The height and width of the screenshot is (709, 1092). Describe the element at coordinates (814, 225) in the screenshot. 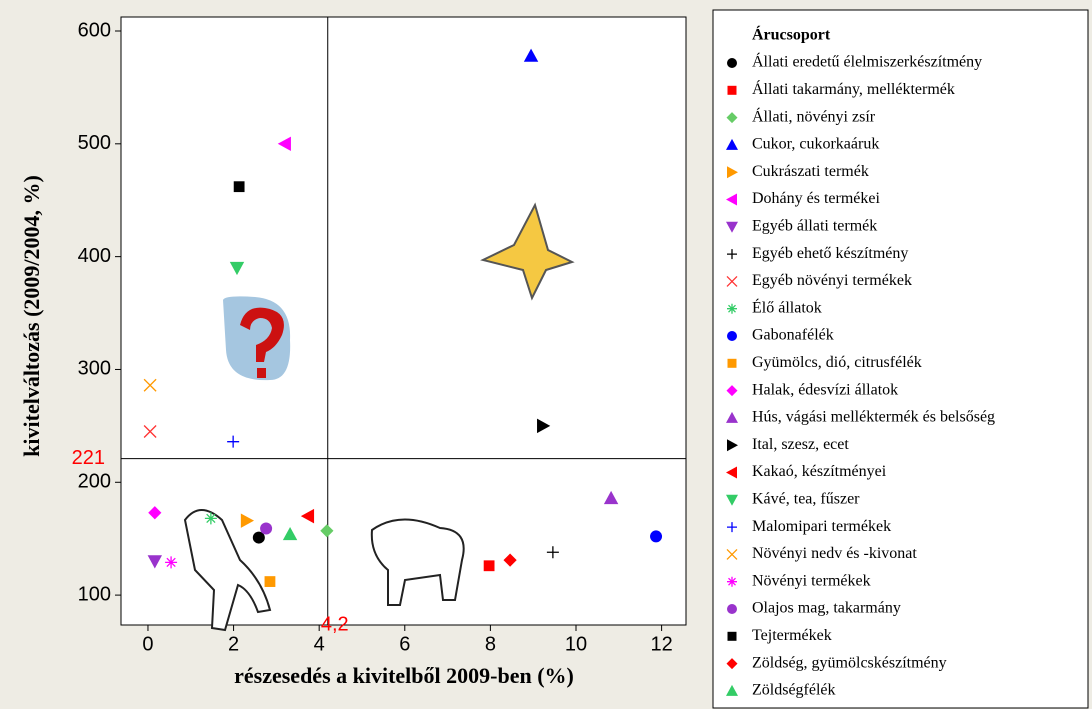

I see `legend-label: Egyéb állati termék` at that location.